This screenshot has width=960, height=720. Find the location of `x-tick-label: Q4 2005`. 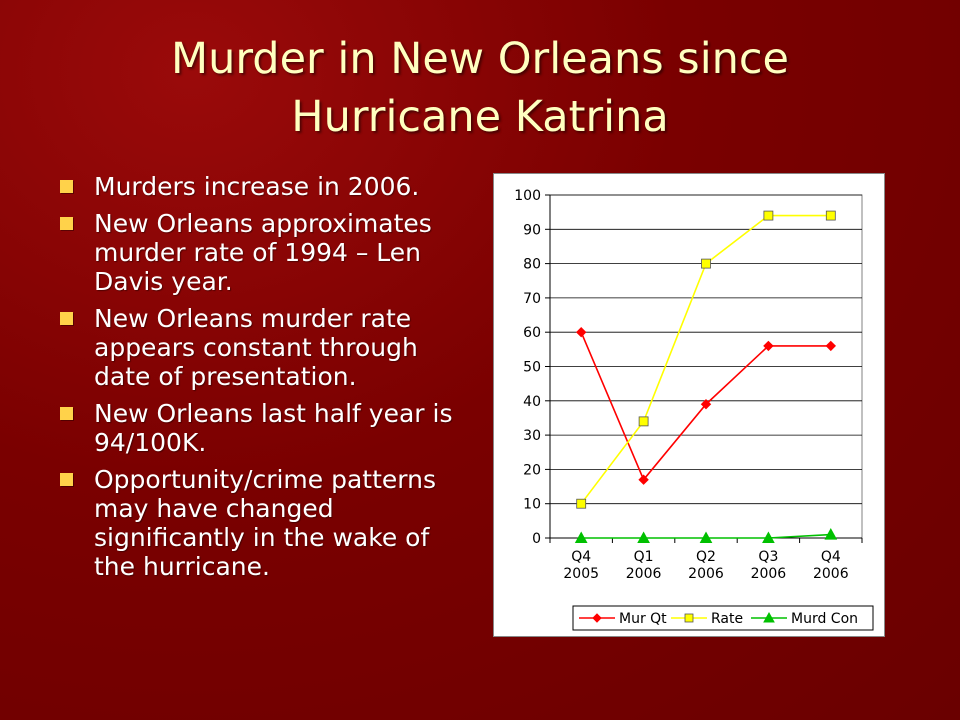

x-tick-label: Q4 2005 is located at coordinates (581, 565).